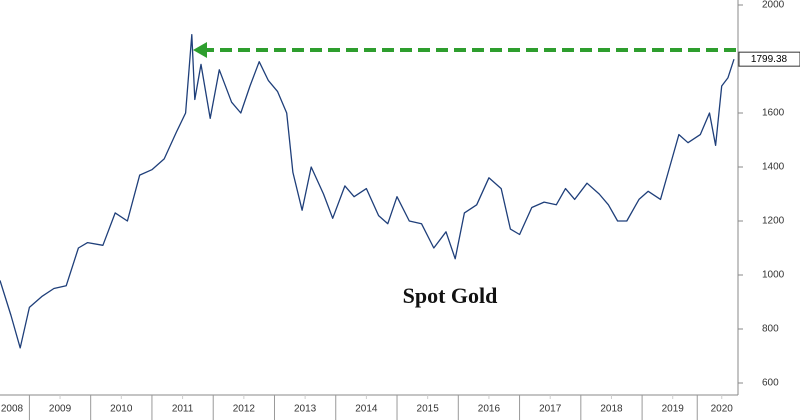 This screenshot has width=800, height=420. Describe the element at coordinates (121, 409) in the screenshot. I see `x-tick-label: 2010` at that location.